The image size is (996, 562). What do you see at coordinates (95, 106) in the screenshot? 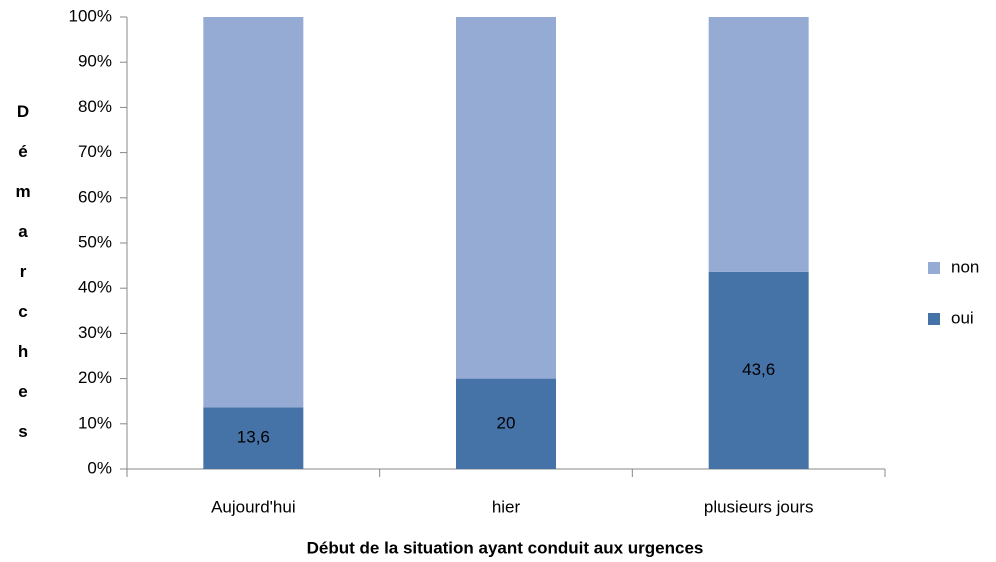
I see `y-tick-label: 80%` at bounding box center [95, 106].